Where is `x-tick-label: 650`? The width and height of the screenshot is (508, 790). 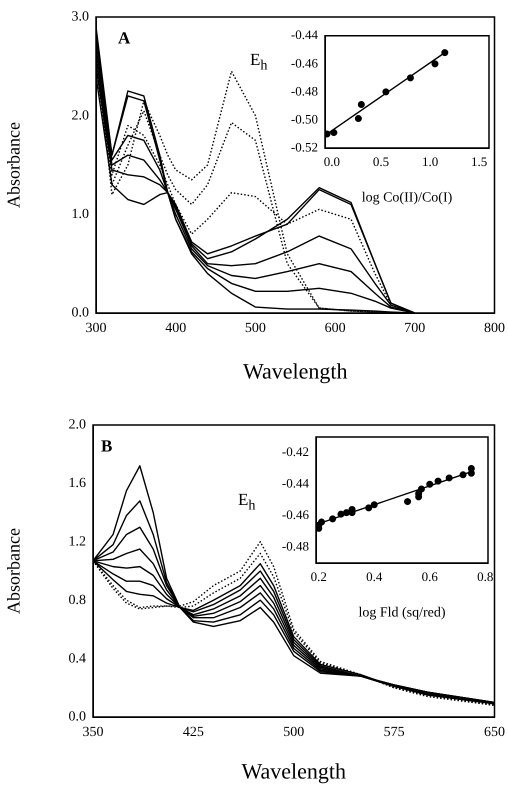
x-tick-label: 650 is located at coordinates (494, 732).